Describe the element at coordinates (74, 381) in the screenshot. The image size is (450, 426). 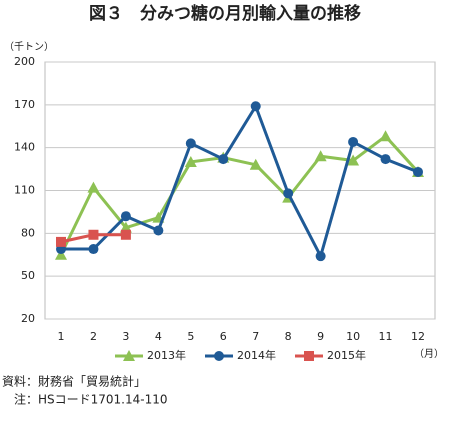
I see `note: 資料：財務省「貿易統計」` at that location.